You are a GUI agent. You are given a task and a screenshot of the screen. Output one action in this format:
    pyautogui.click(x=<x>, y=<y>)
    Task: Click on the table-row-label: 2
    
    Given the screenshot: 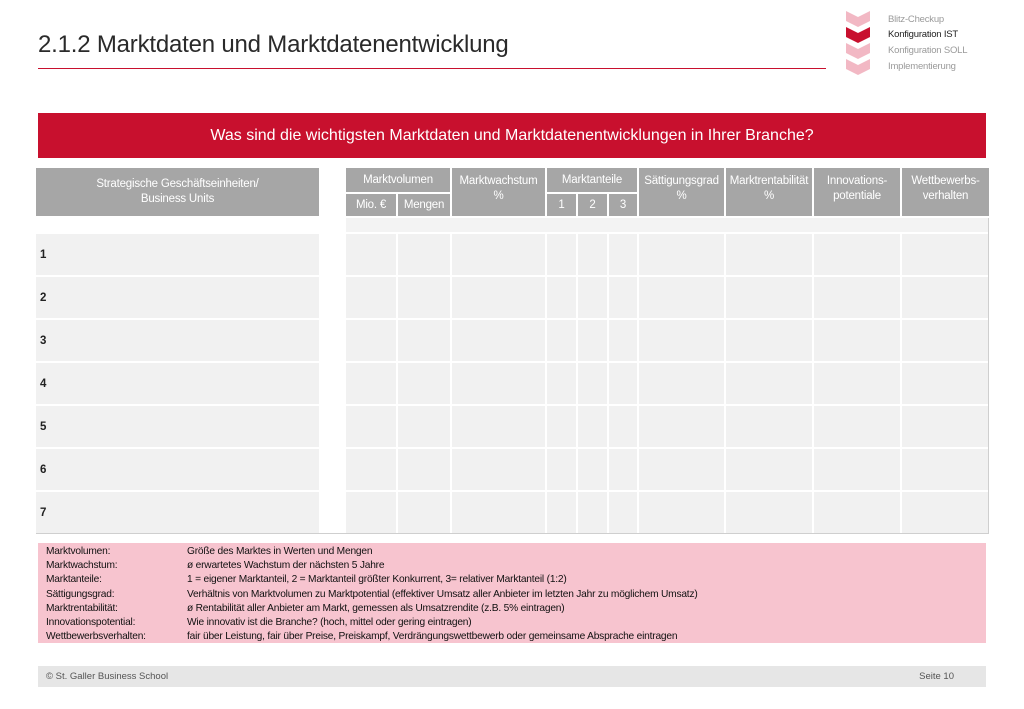 What is the action you would take?
    pyautogui.click(x=177, y=297)
    